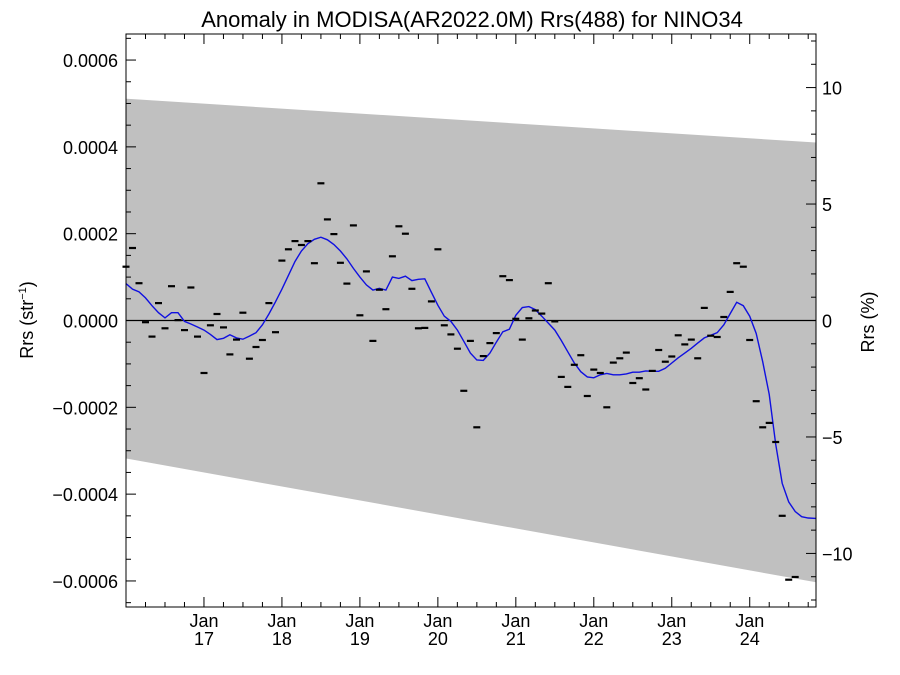  Describe the element at coordinates (90, 322) in the screenshot. I see `y-left-tick-label-3: 0.0000` at that location.